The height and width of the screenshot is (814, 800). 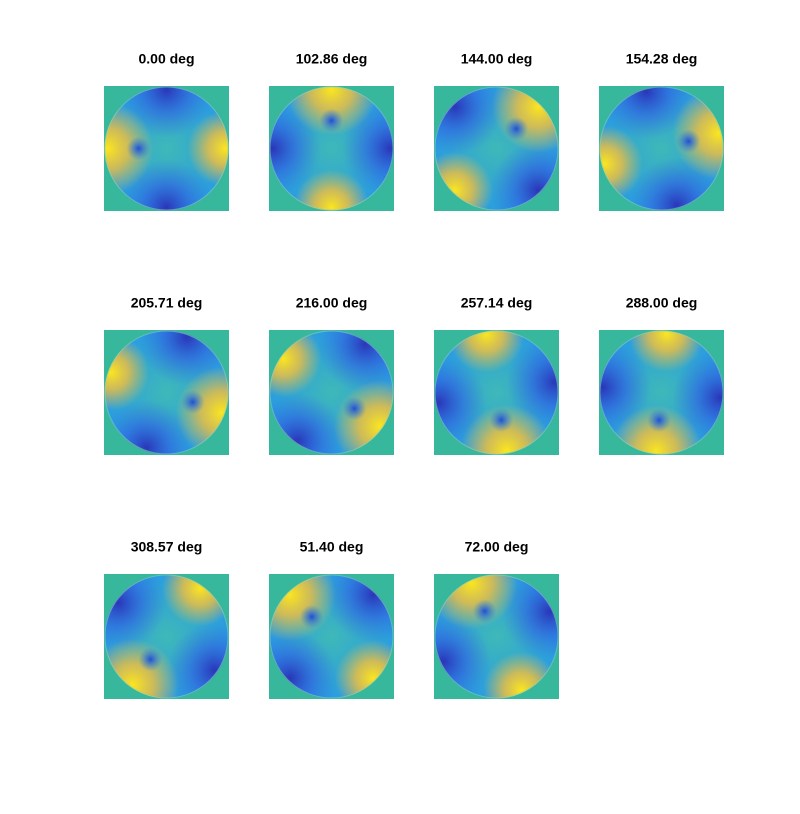 I want to click on panel-title: 257.14 deg, so click(x=497, y=303).